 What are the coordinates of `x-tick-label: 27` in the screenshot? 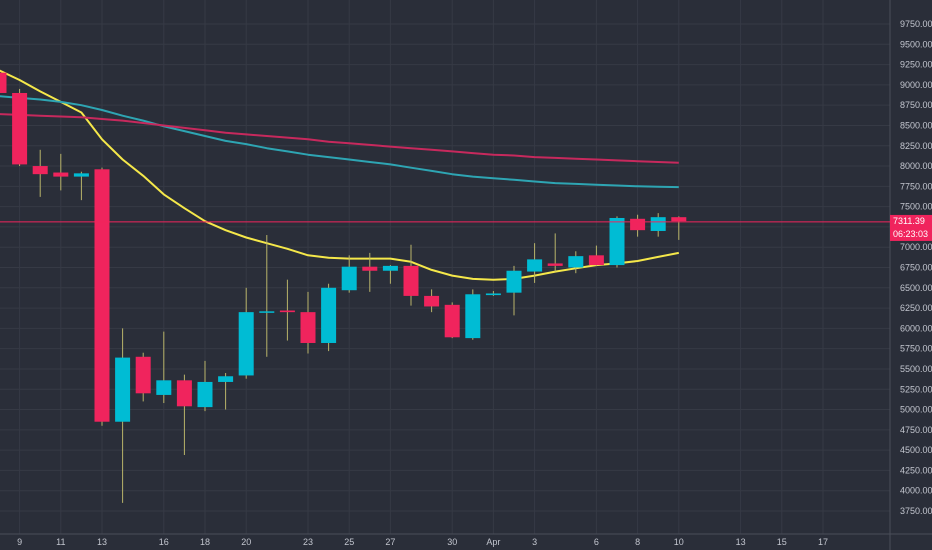 It's located at (390, 542).